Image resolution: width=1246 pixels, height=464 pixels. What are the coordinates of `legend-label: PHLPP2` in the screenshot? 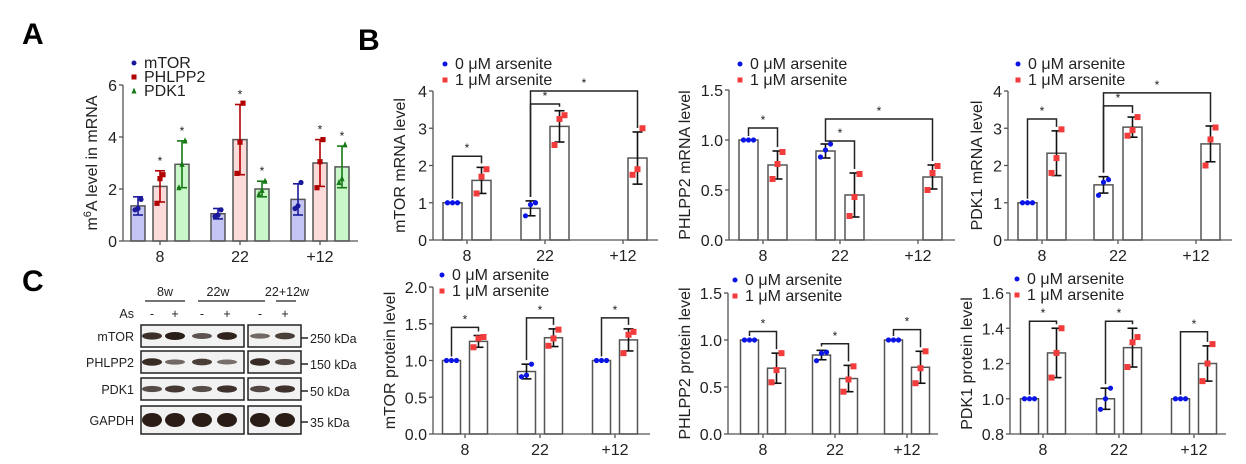 It's located at (174, 77).